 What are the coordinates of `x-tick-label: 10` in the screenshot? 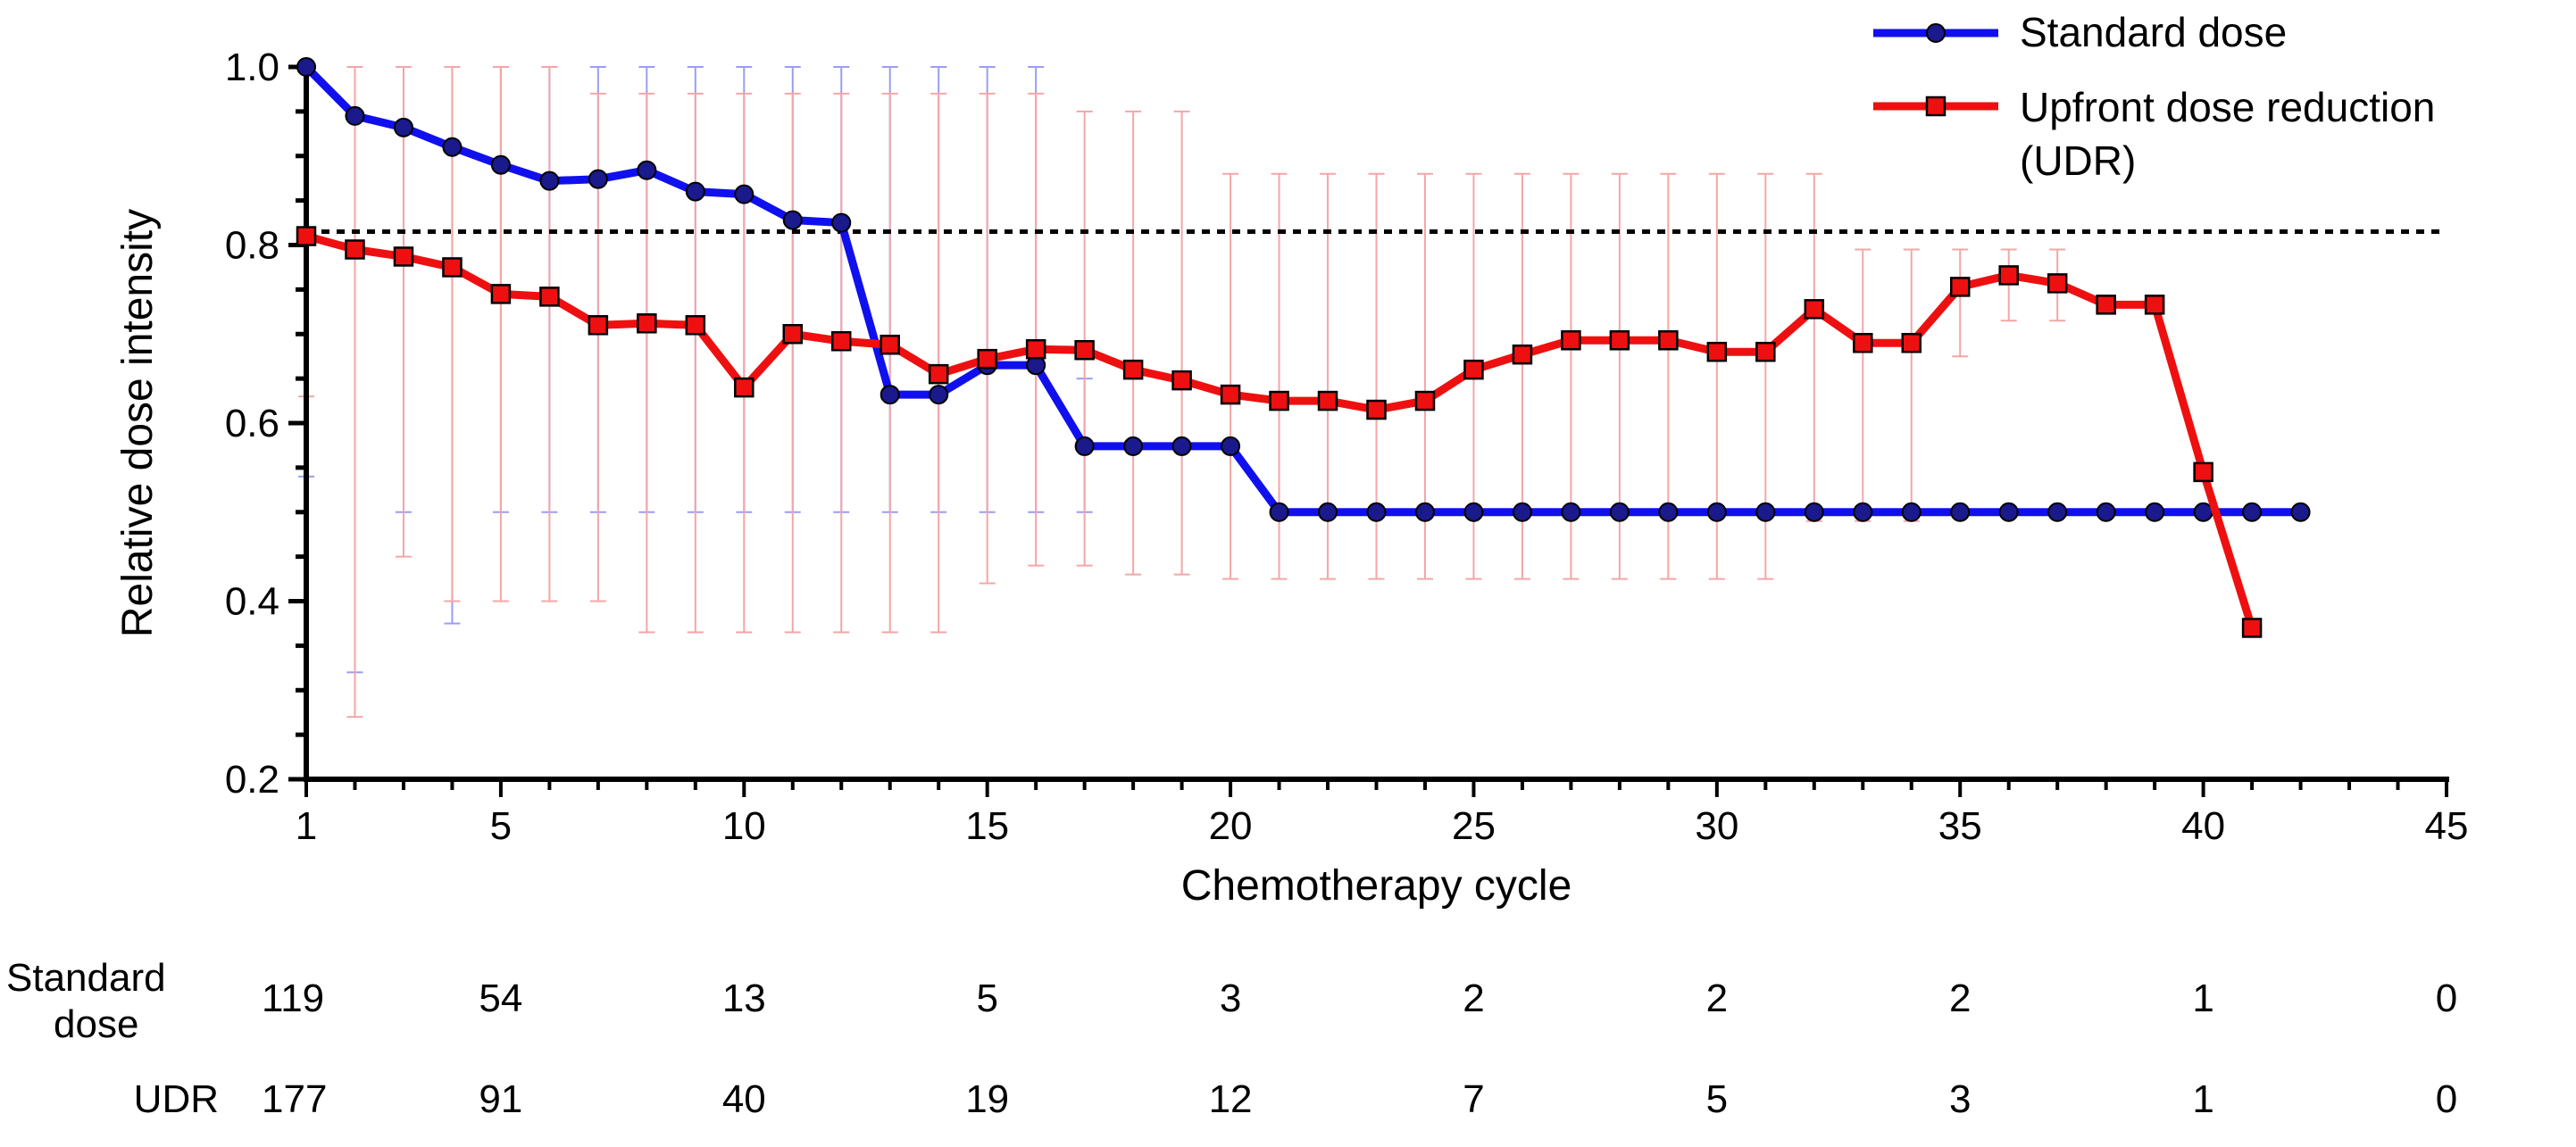 It's located at (744, 826).